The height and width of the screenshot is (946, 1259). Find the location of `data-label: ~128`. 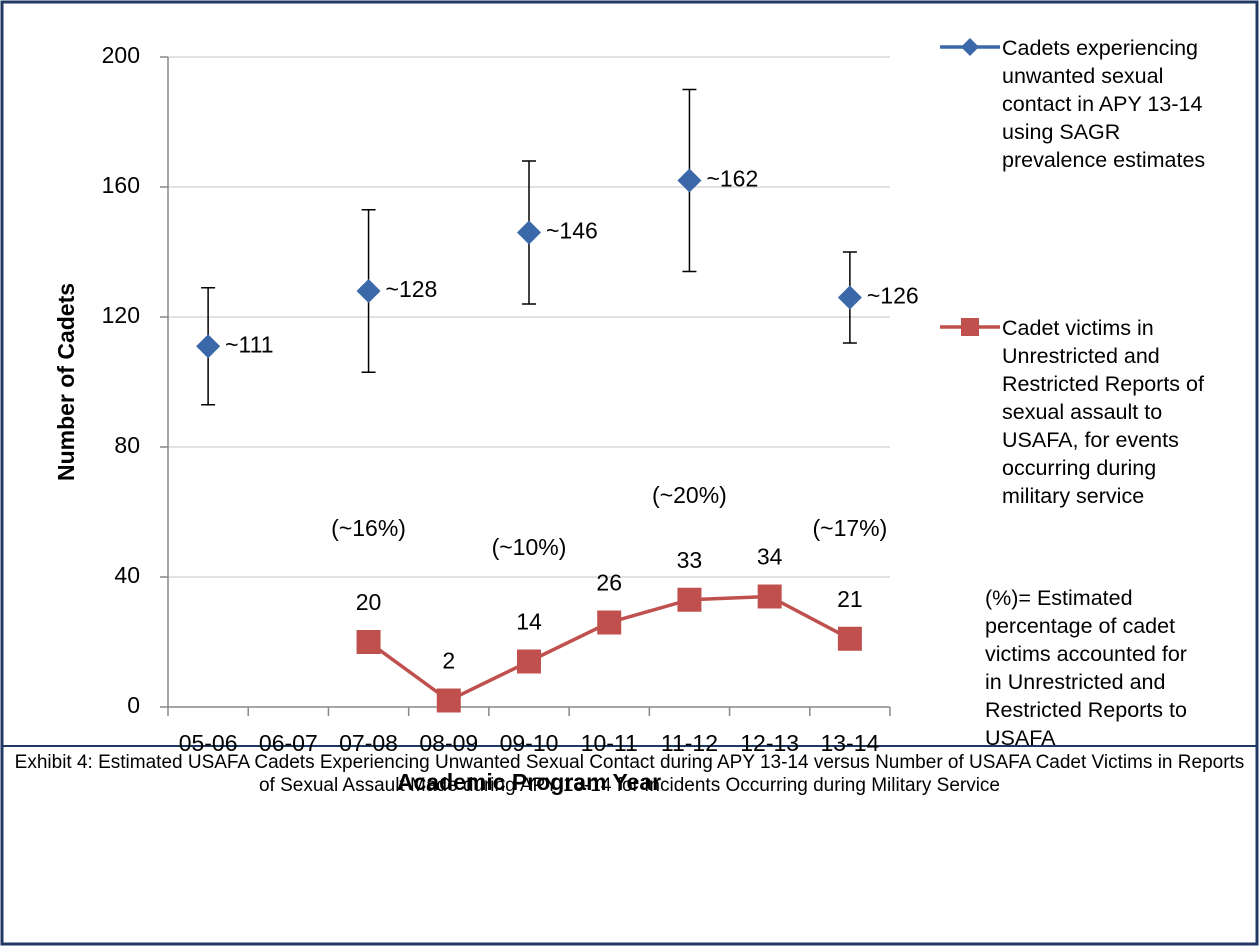

data-label: ~128 is located at coordinates (412, 289).